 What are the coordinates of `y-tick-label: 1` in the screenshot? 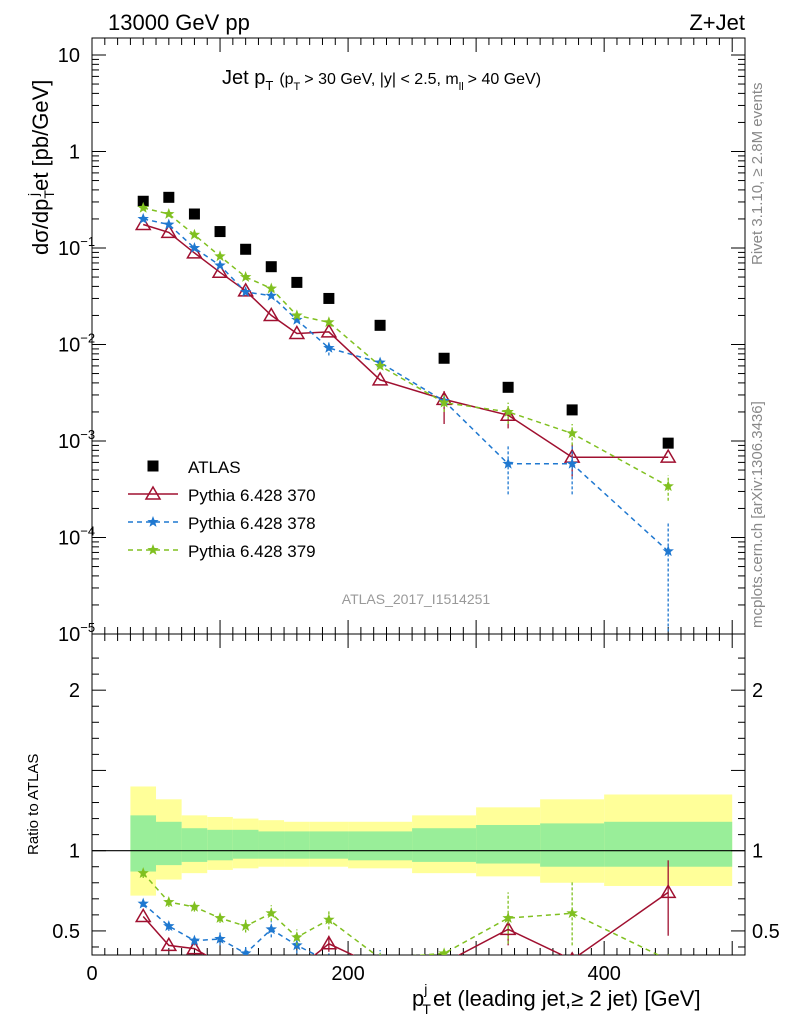 It's located at (74, 152).